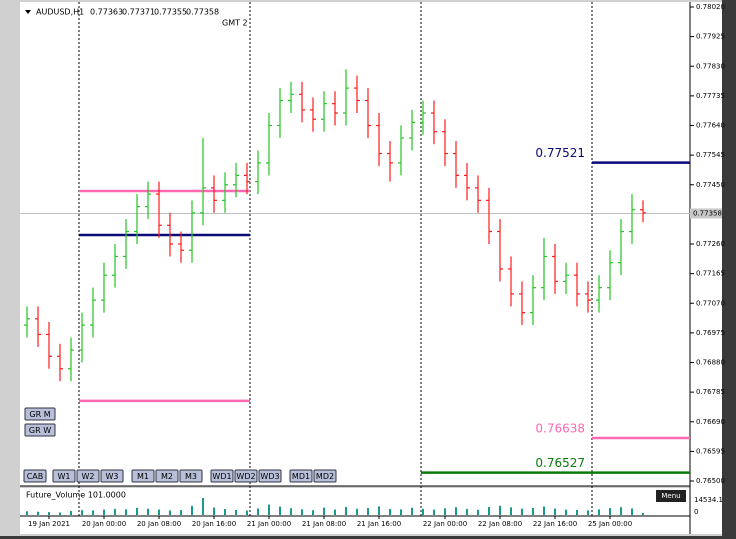  I want to click on x-tick-label: 20 Jan 00:00, so click(104, 524).